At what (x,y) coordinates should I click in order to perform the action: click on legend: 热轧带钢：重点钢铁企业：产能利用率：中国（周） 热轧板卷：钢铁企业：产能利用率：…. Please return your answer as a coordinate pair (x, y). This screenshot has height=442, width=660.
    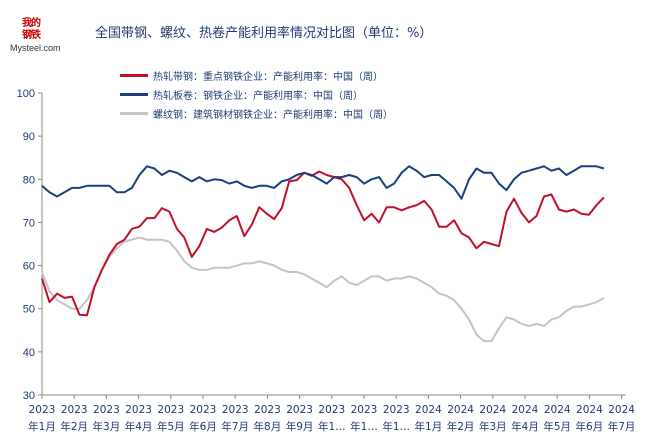
    Looking at the image, I should click on (256, 94).